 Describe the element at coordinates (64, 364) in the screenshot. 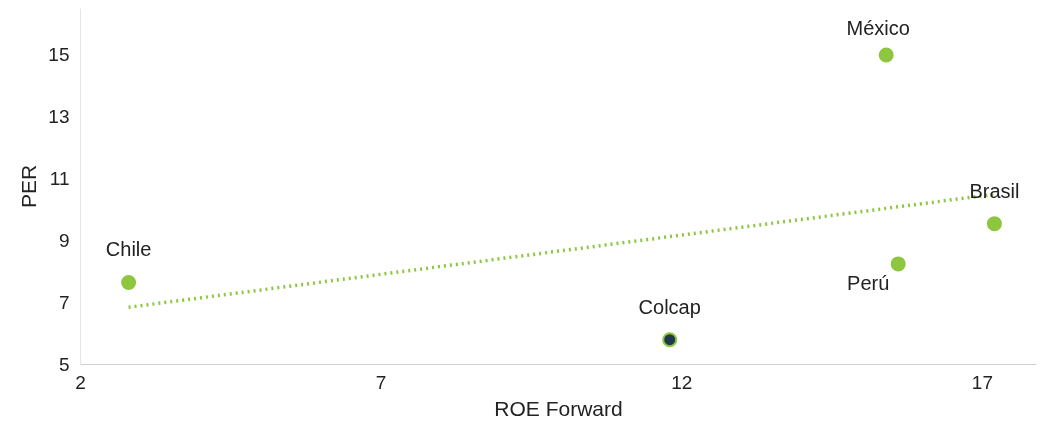

I see `y-tick-label: 5` at that location.